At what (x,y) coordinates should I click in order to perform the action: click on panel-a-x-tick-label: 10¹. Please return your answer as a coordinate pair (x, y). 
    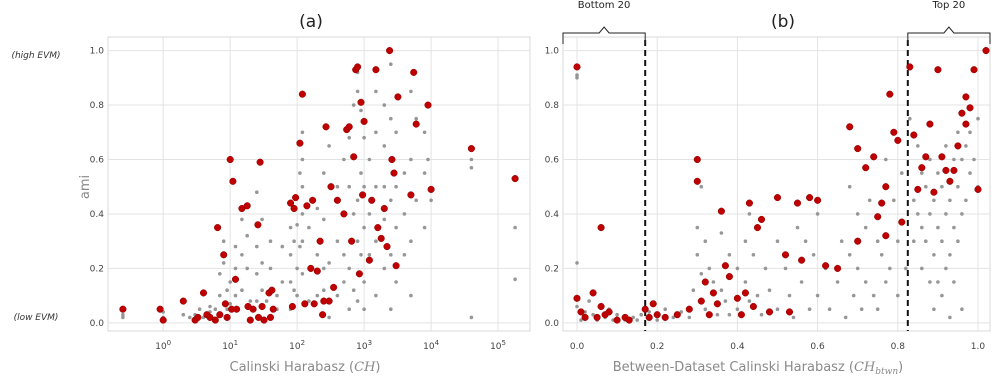
    Looking at the image, I should click on (230, 345).